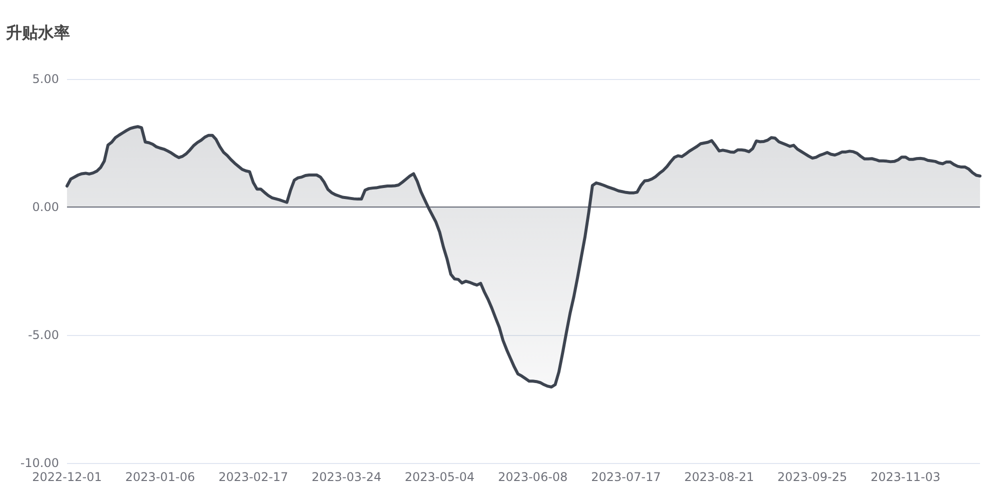  Describe the element at coordinates (45, 207) in the screenshot. I see `y-tick-label: 0.00` at that location.